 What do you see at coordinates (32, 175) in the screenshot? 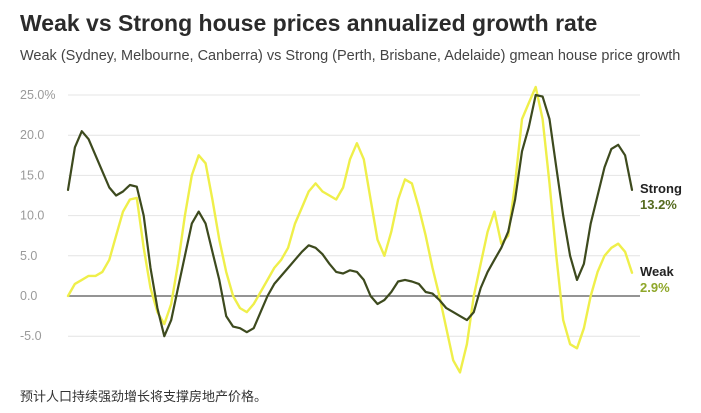
I see `y-tick-label: 15.0` at bounding box center [32, 175].